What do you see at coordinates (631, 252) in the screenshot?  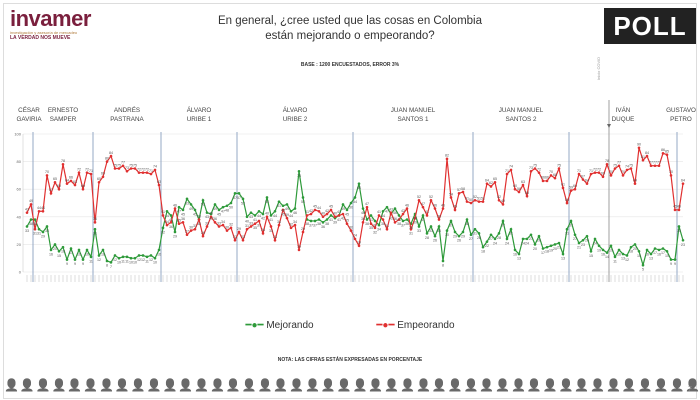 I see `mejorando-data-label: 18` at bounding box center [631, 252].